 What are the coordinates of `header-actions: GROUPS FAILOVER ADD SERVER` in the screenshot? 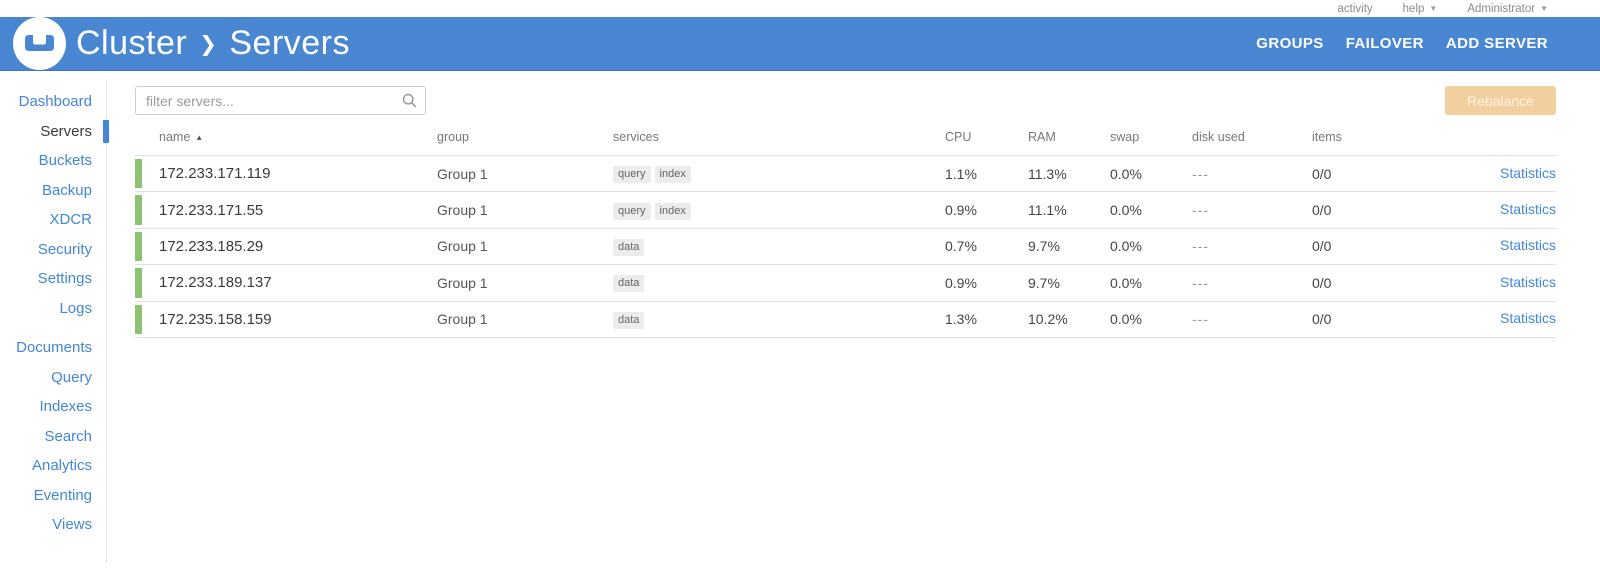 It's located at (1402, 43).